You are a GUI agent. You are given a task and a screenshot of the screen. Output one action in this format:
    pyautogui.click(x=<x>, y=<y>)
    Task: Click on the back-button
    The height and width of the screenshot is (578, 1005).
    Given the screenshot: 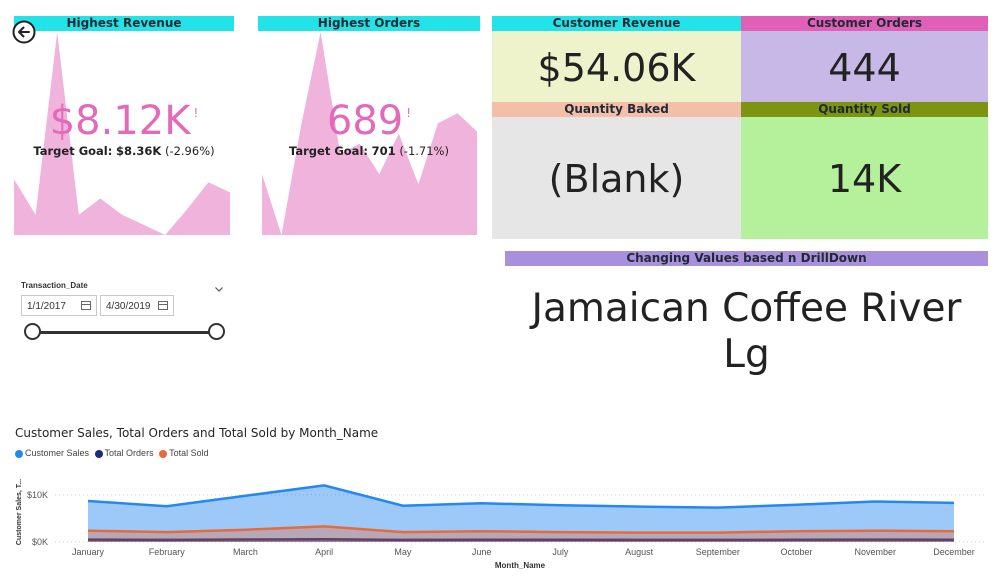 What is the action you would take?
    pyautogui.click(x=24, y=32)
    